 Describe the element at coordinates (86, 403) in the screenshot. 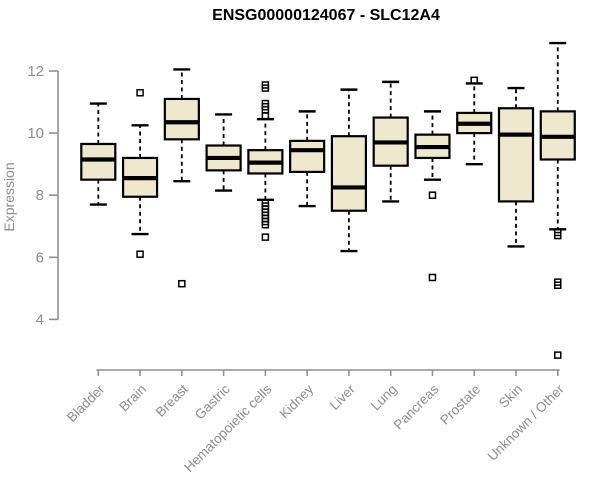

I see `x-category-label: Bladder` at that location.